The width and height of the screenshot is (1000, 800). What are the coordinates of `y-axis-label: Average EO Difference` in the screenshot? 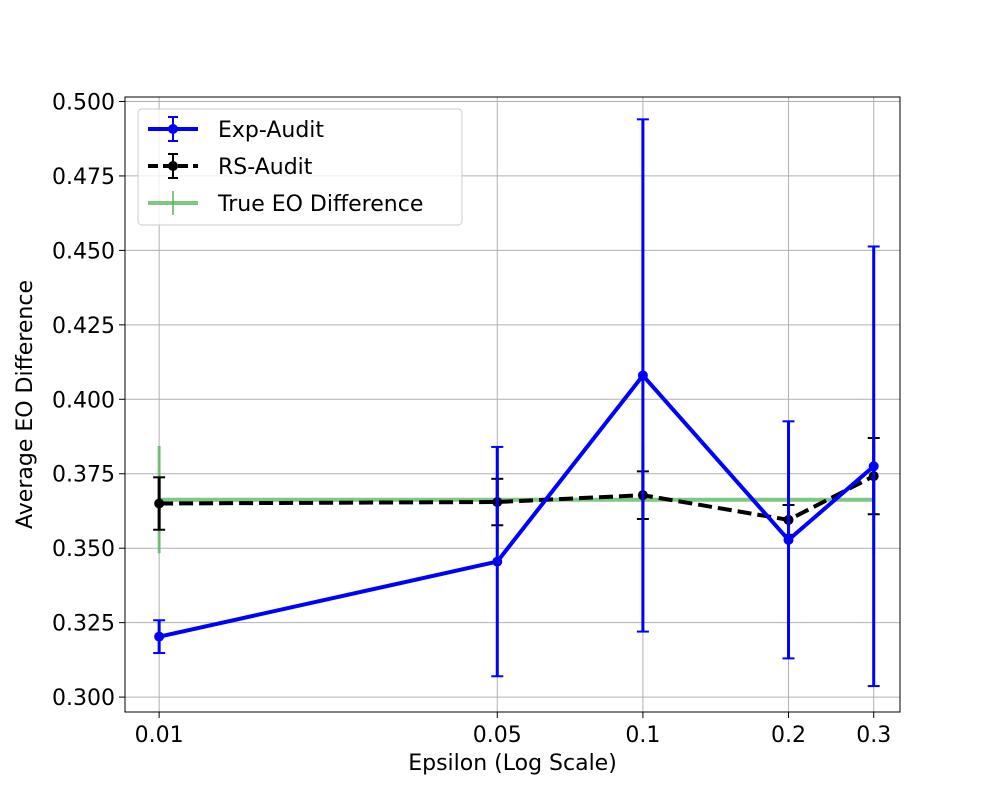 It's located at (25, 404).